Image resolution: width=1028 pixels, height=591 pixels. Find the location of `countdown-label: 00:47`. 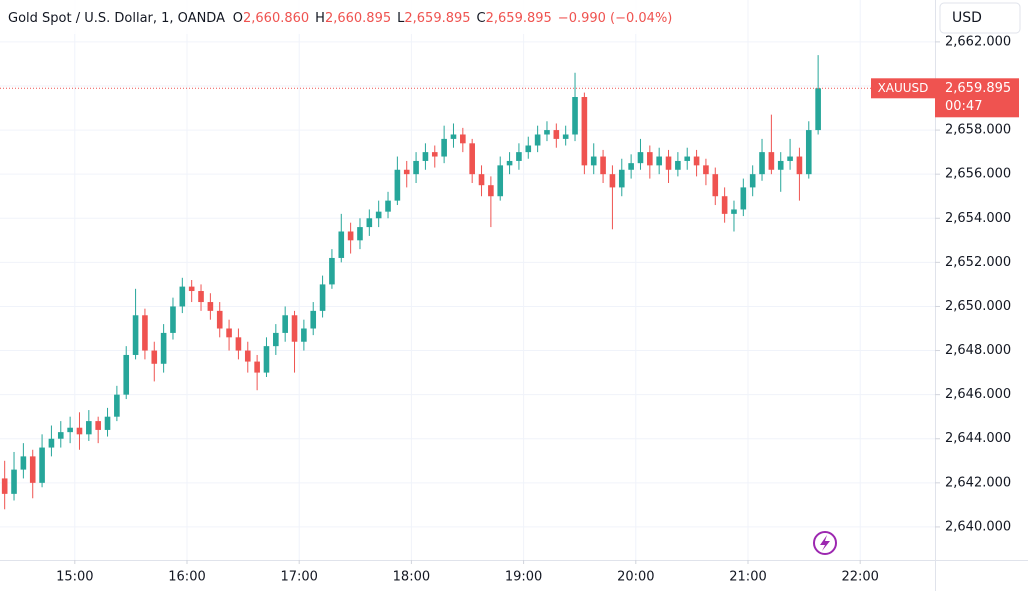

countdown-label: 00:47 is located at coordinates (963, 106).